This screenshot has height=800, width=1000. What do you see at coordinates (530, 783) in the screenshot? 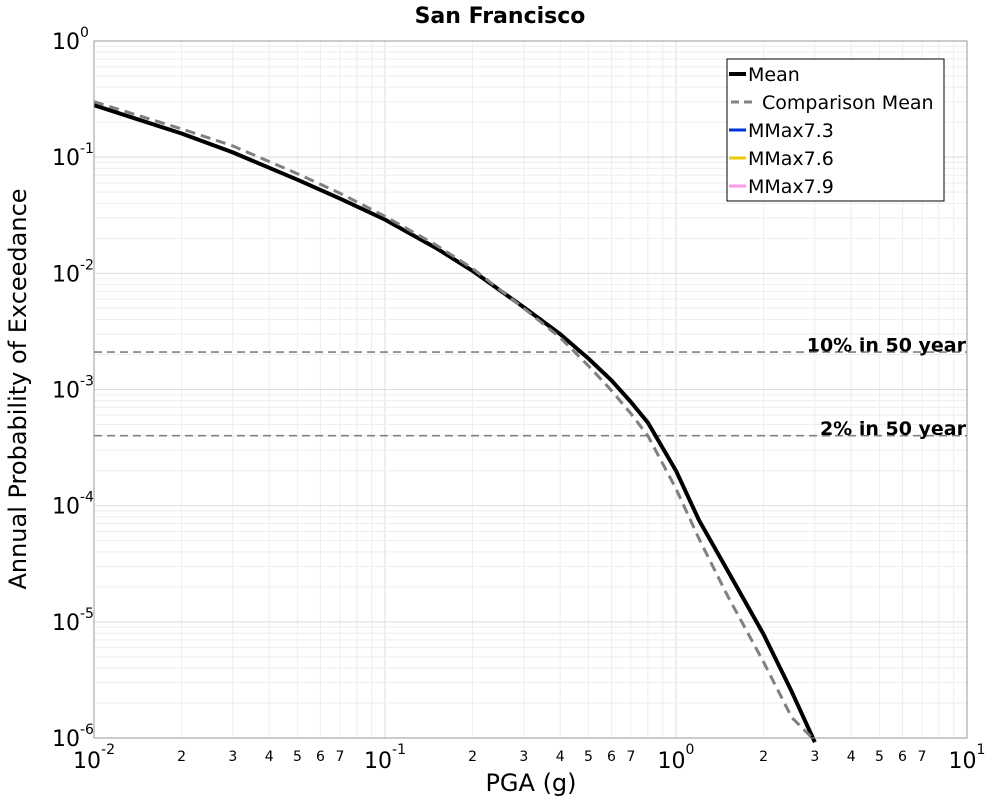
I see `x-axis-label: PGA (g)` at bounding box center [530, 783].